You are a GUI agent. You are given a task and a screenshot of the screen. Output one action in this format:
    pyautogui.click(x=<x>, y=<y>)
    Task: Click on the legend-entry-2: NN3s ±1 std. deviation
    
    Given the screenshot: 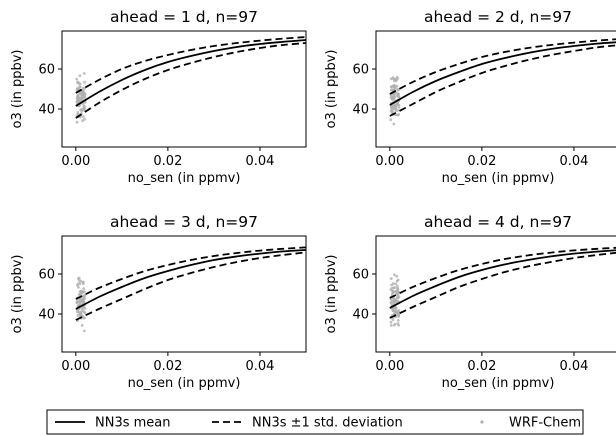 What is the action you would take?
    pyautogui.click(x=307, y=423)
    